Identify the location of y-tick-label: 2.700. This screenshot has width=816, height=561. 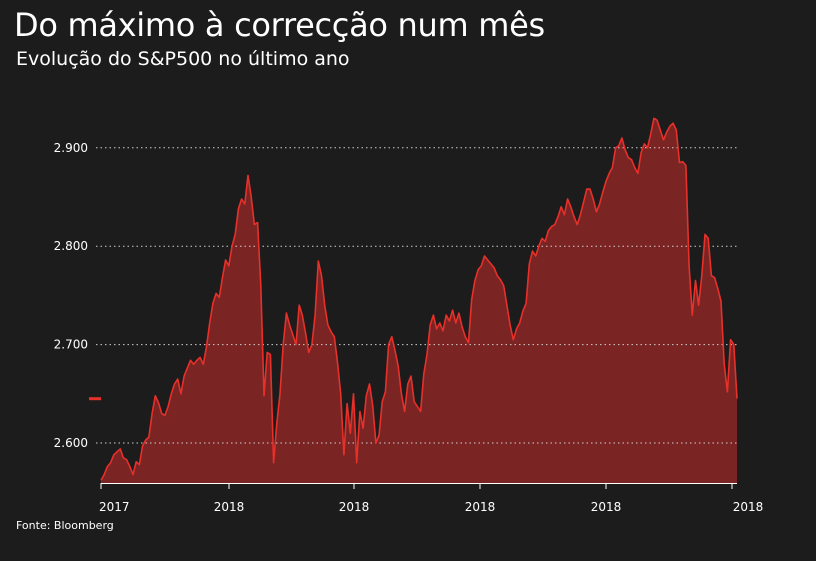
(71, 345).